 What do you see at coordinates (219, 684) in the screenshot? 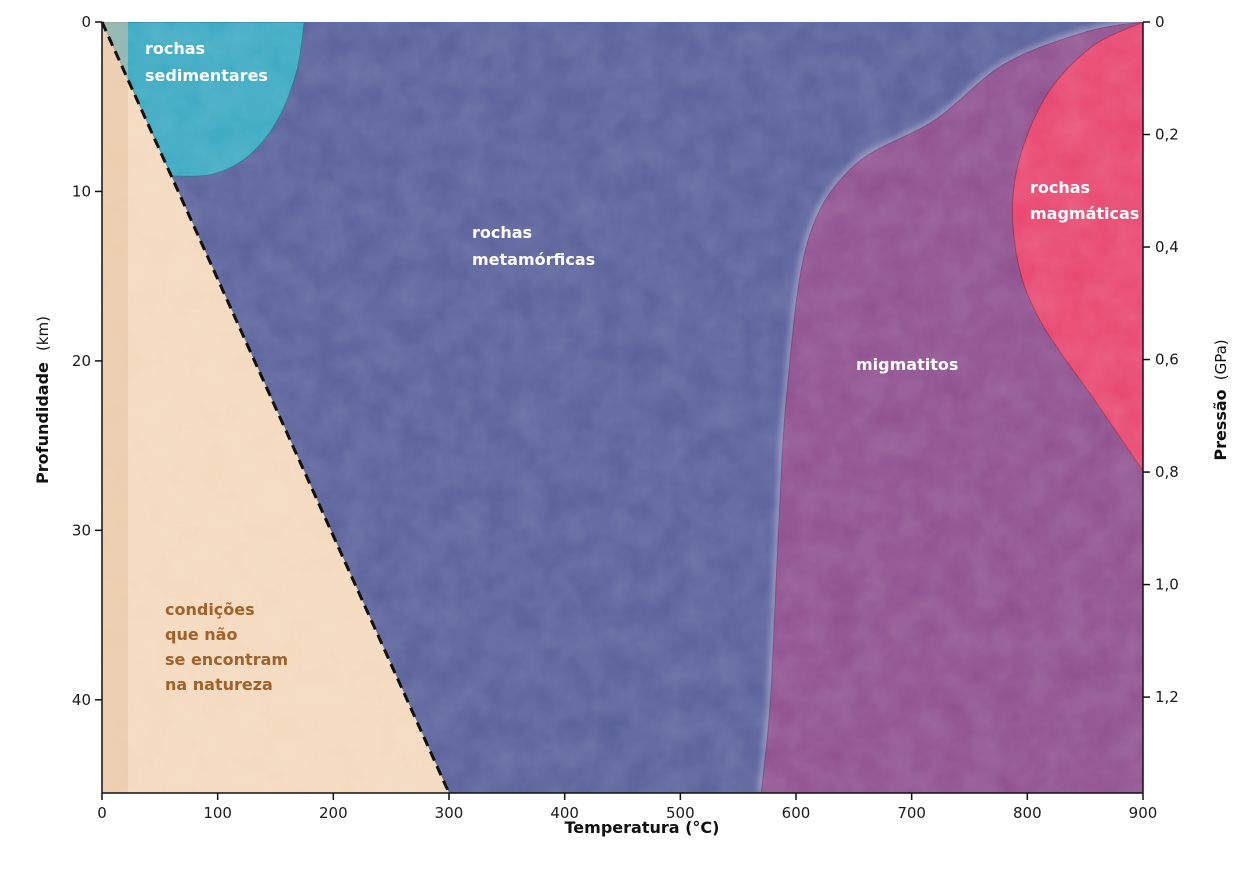
I see `label-sem-natureza-line4: na natureza` at bounding box center [219, 684].